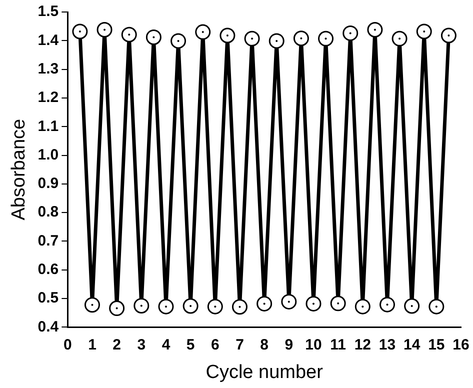 The image size is (473, 388). I want to click on y-tick-label: 0.9, so click(48, 183).